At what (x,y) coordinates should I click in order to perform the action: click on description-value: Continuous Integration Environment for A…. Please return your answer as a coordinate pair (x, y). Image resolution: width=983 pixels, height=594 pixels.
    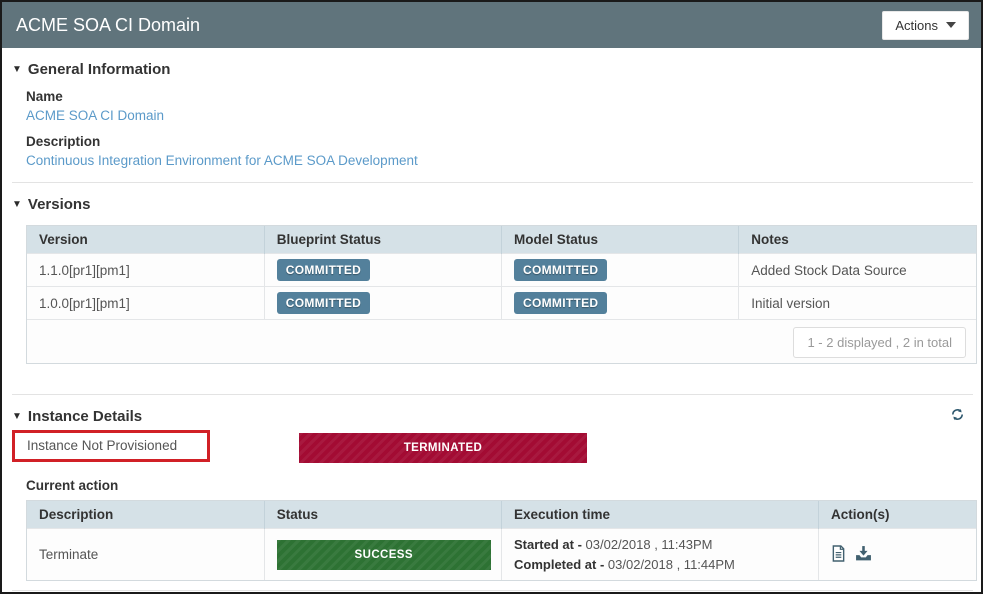
    Looking at the image, I should click on (222, 160).